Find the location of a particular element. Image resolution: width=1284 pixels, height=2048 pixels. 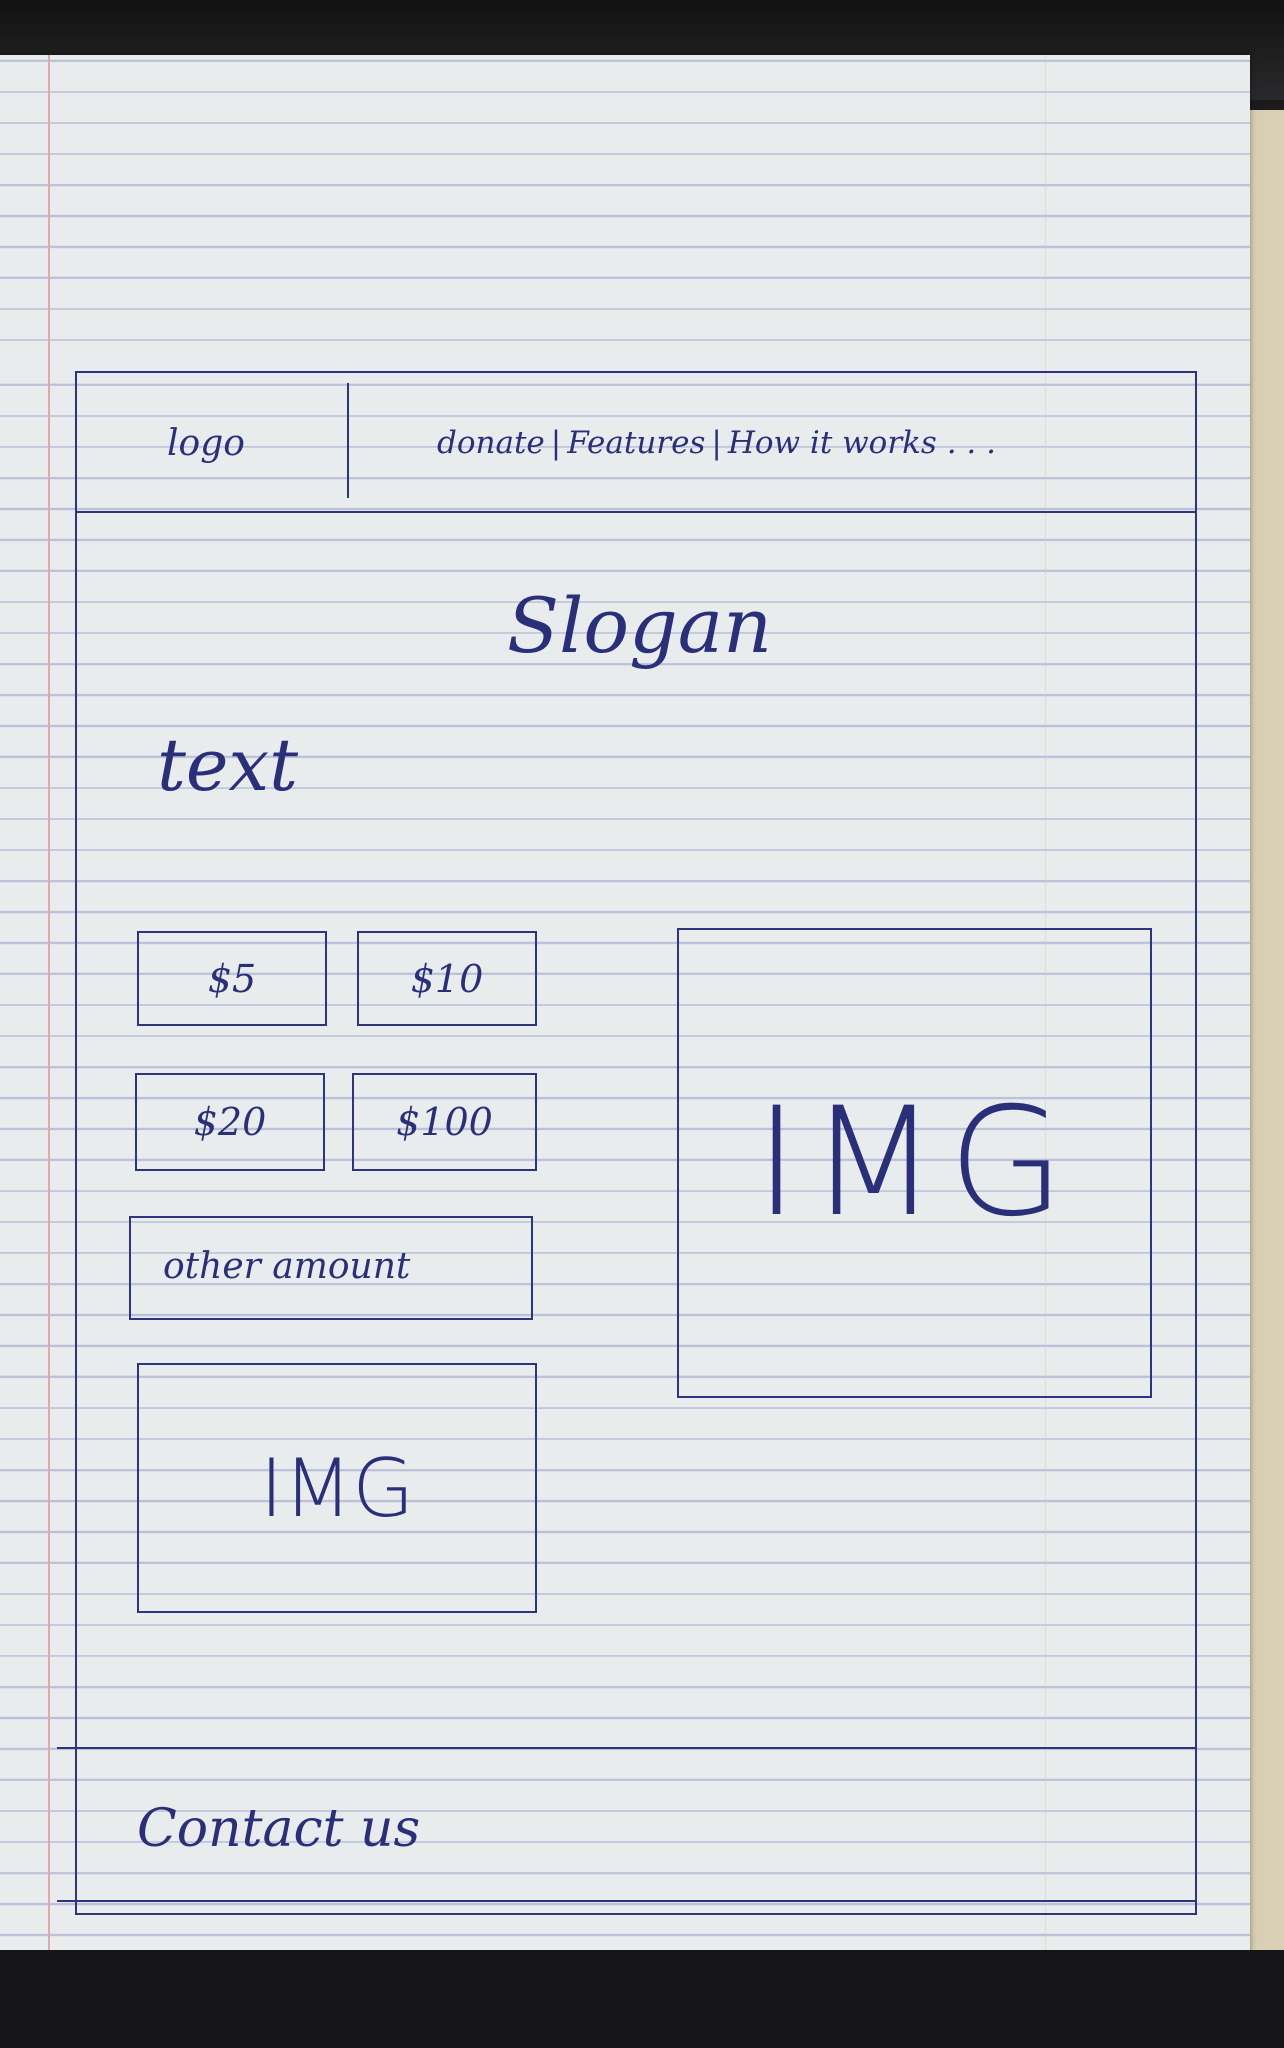

nav-item-features: Features is located at coordinates (636, 443).